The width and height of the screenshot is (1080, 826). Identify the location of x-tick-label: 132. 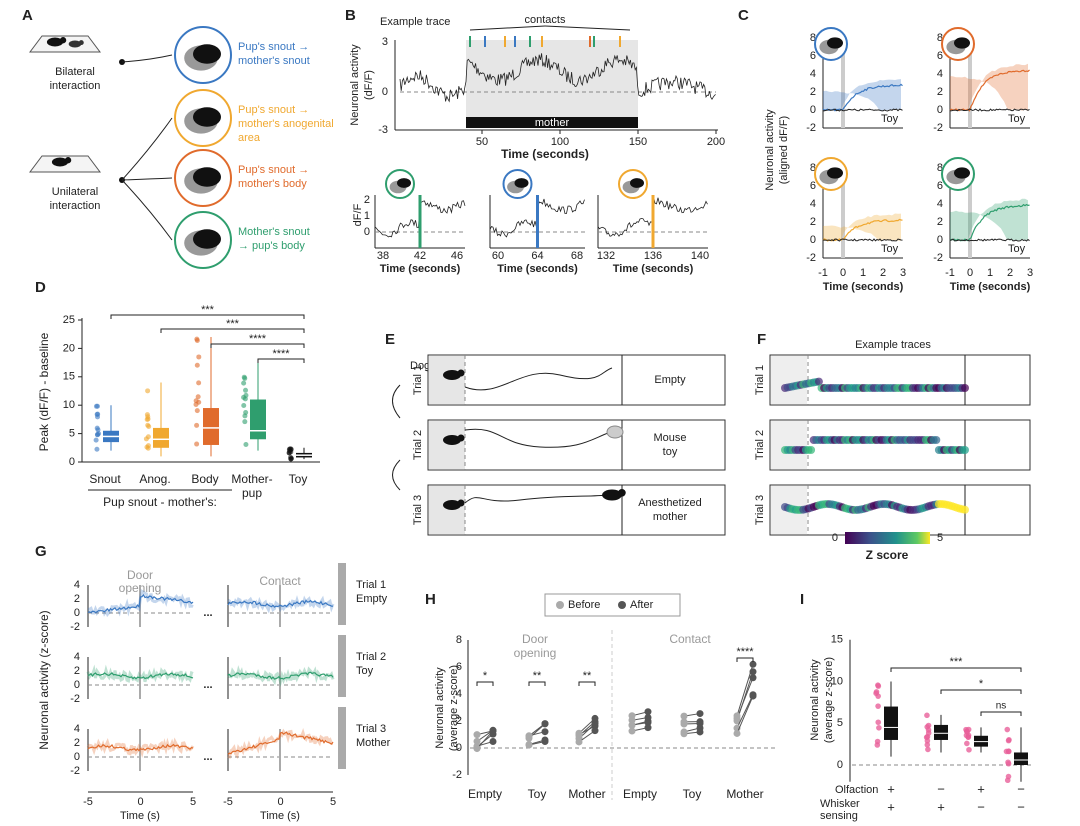
(606, 256).